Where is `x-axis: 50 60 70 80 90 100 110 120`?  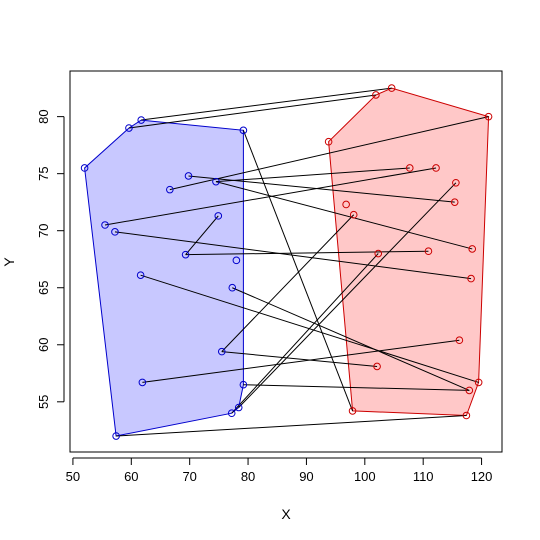 x-axis: 50 60 70 80 90 100 110 120 is located at coordinates (279, 470).